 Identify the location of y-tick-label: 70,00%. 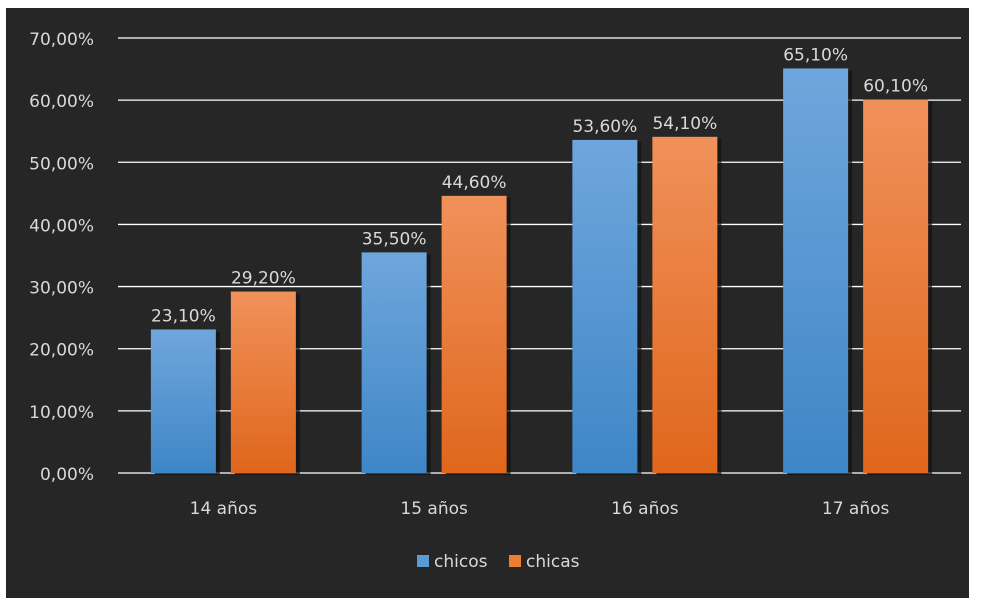
(61, 40).